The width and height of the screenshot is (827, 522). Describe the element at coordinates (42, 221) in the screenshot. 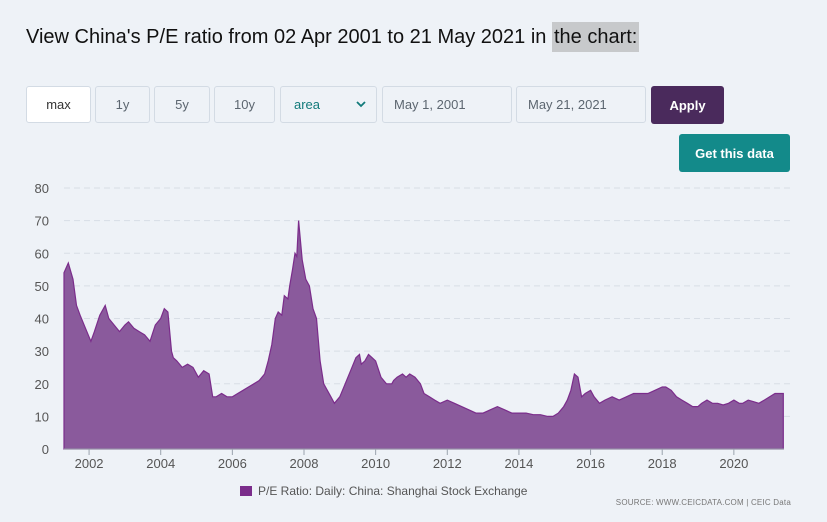

I see `y-tick-label: 70` at that location.